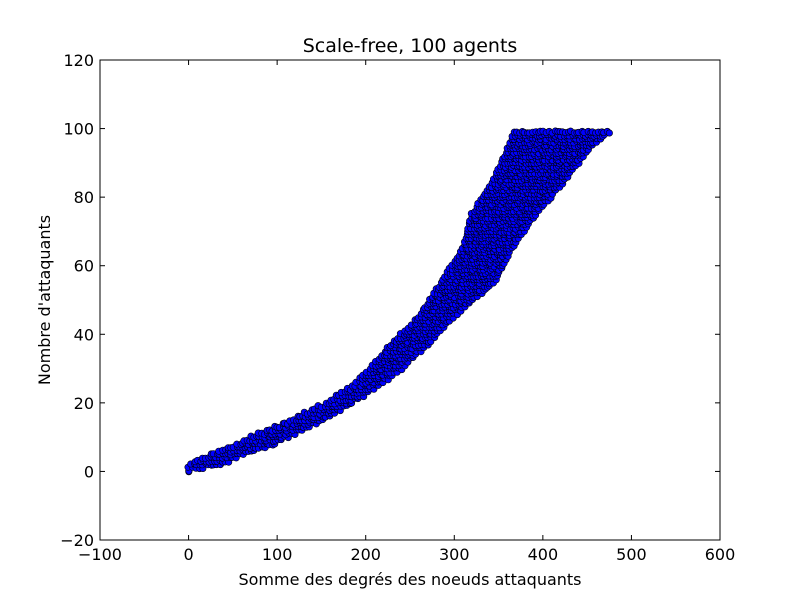 The width and height of the screenshot is (800, 600). I want to click on x-axis-label: Somme des degrés des noeuds attaquants, so click(409, 579).